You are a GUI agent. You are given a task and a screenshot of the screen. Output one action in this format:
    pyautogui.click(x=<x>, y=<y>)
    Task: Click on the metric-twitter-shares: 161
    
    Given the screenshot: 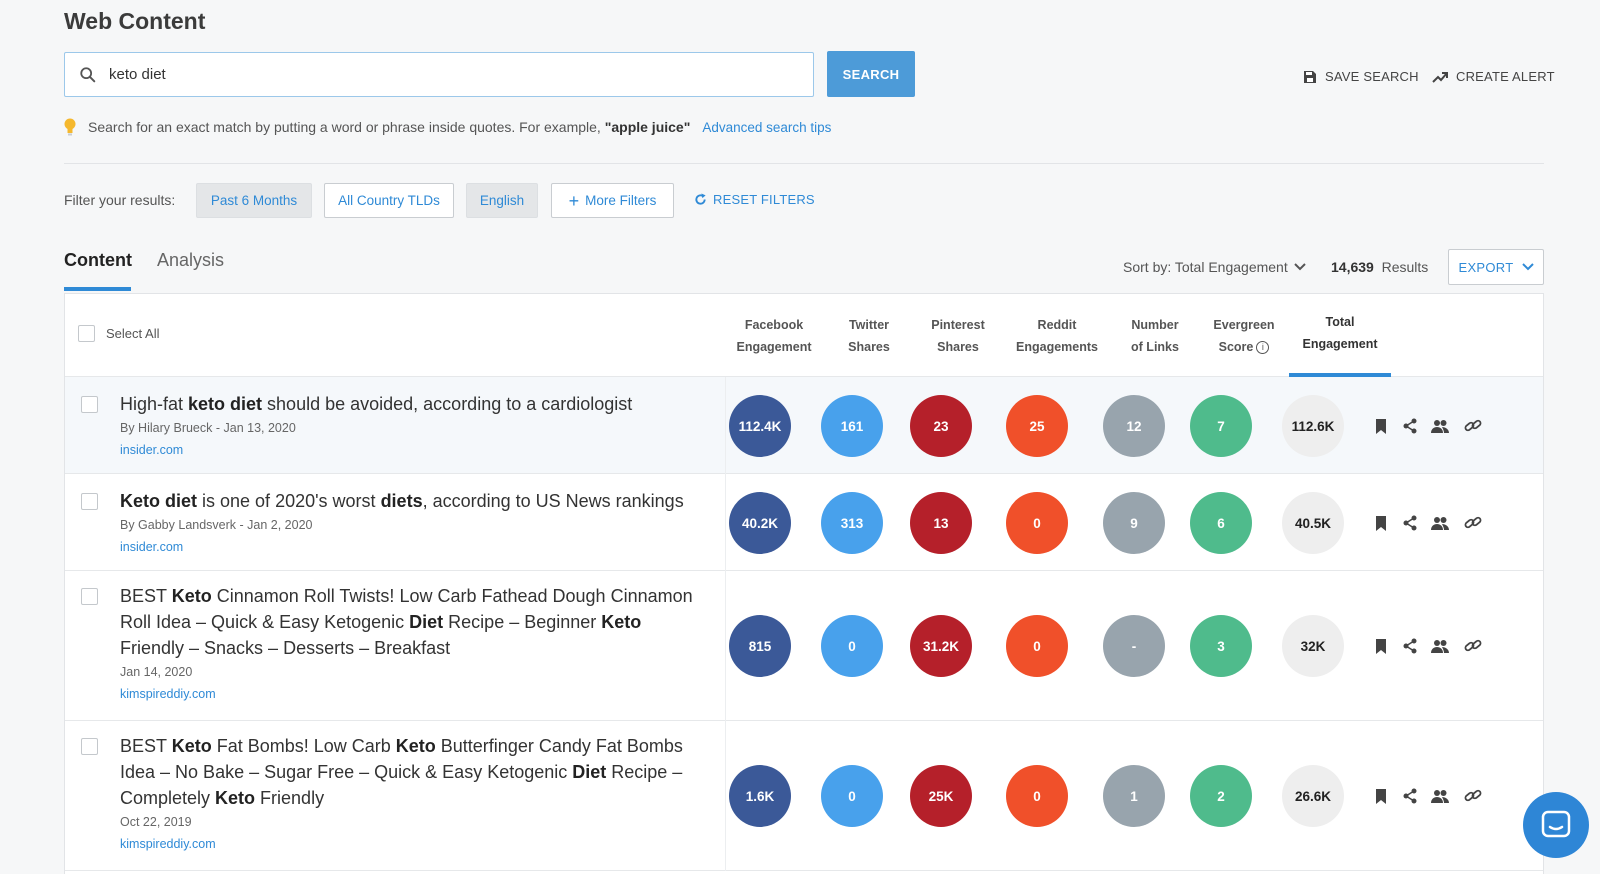 What is the action you would take?
    pyautogui.click(x=852, y=426)
    